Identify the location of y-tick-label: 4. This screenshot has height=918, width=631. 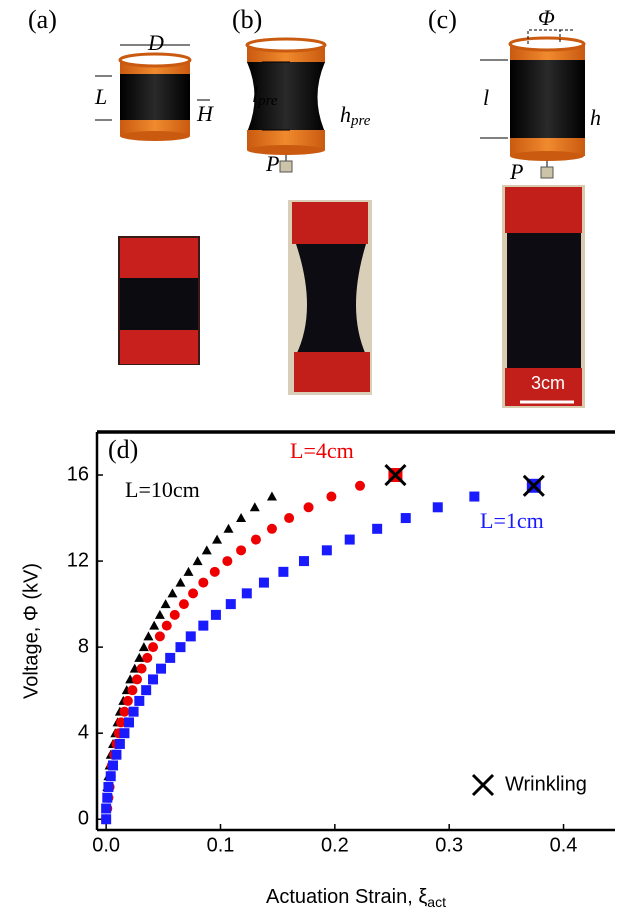
(83, 732).